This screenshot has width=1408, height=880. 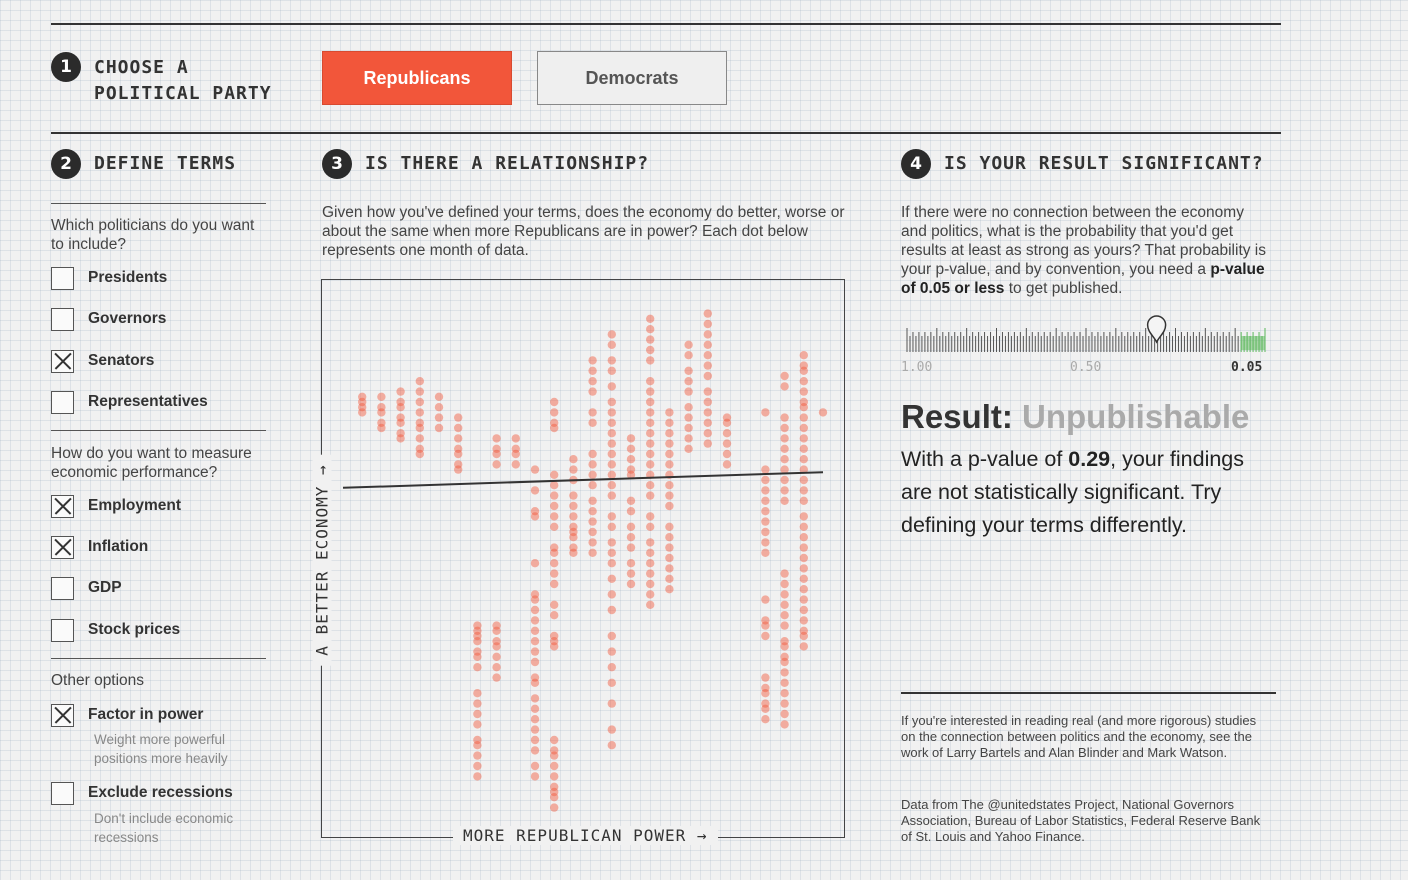 What do you see at coordinates (102, 361) in the screenshot?
I see `checkbox-senators: Senators` at bounding box center [102, 361].